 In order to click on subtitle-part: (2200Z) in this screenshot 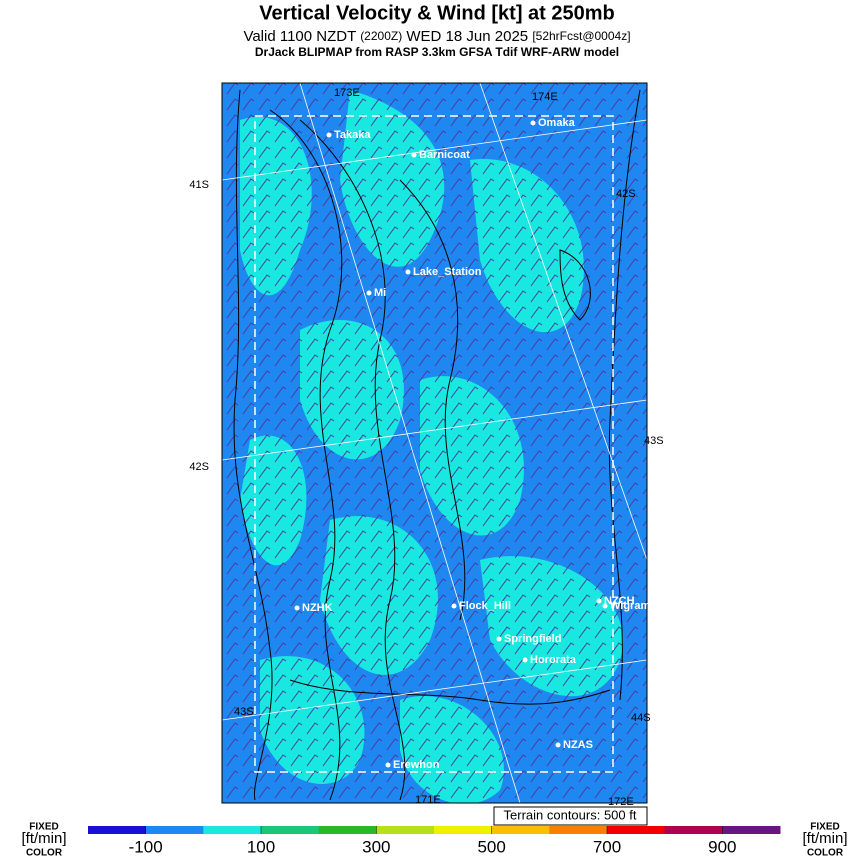, I will do `click(381, 36)`.